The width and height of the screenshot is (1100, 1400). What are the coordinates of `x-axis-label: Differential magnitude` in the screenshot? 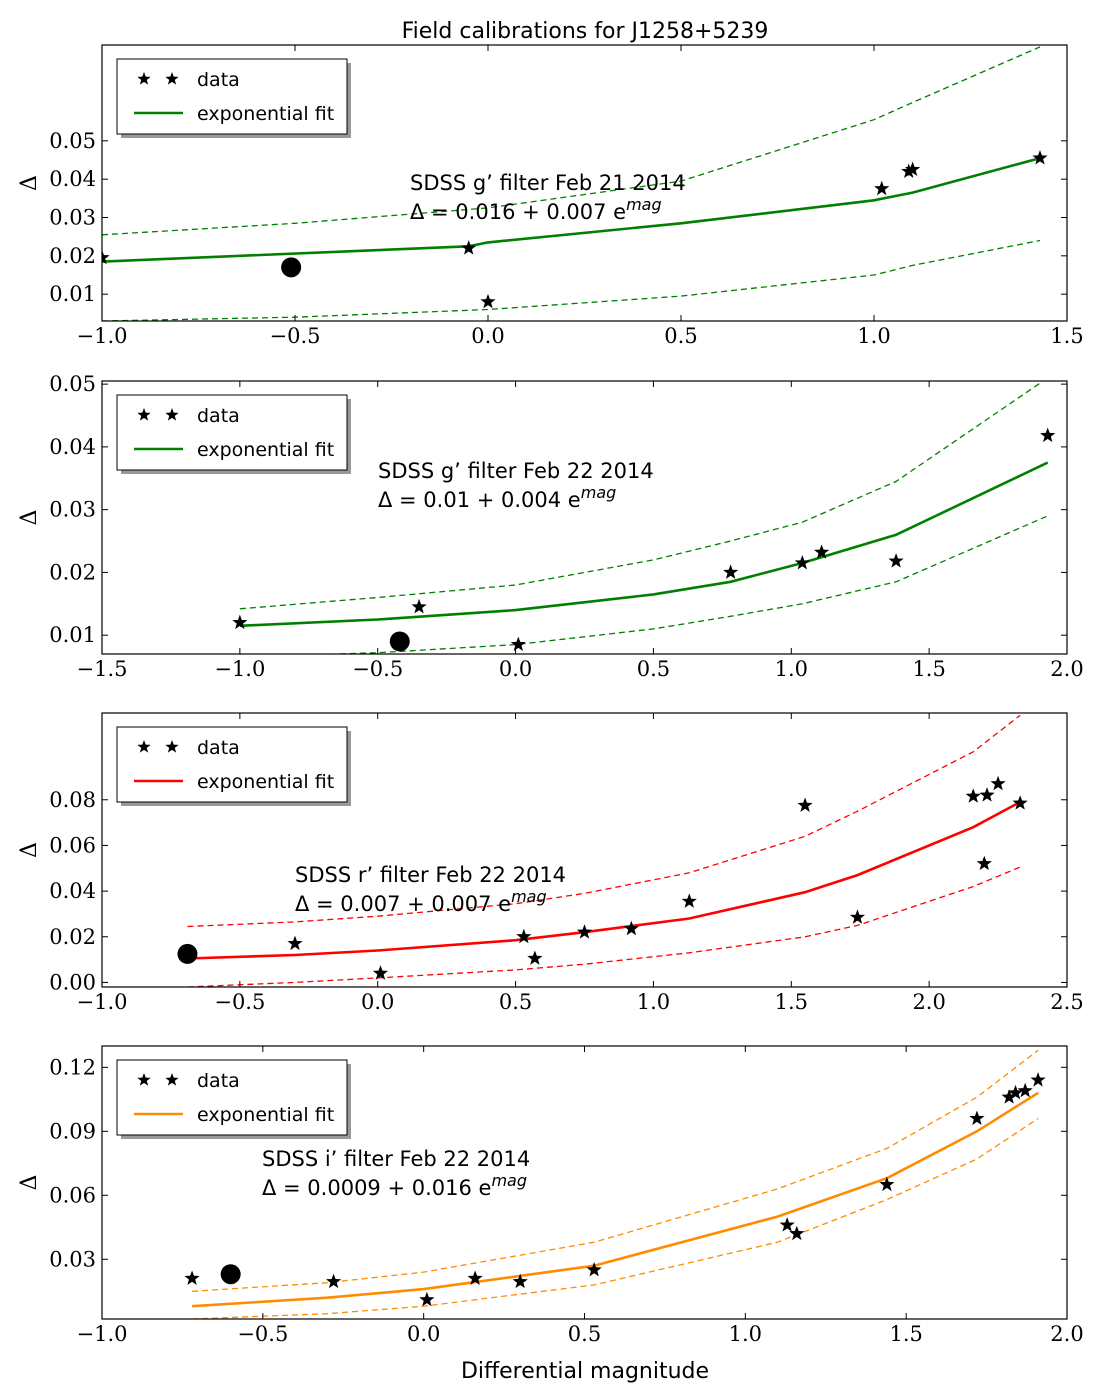 It's located at (585, 1371).